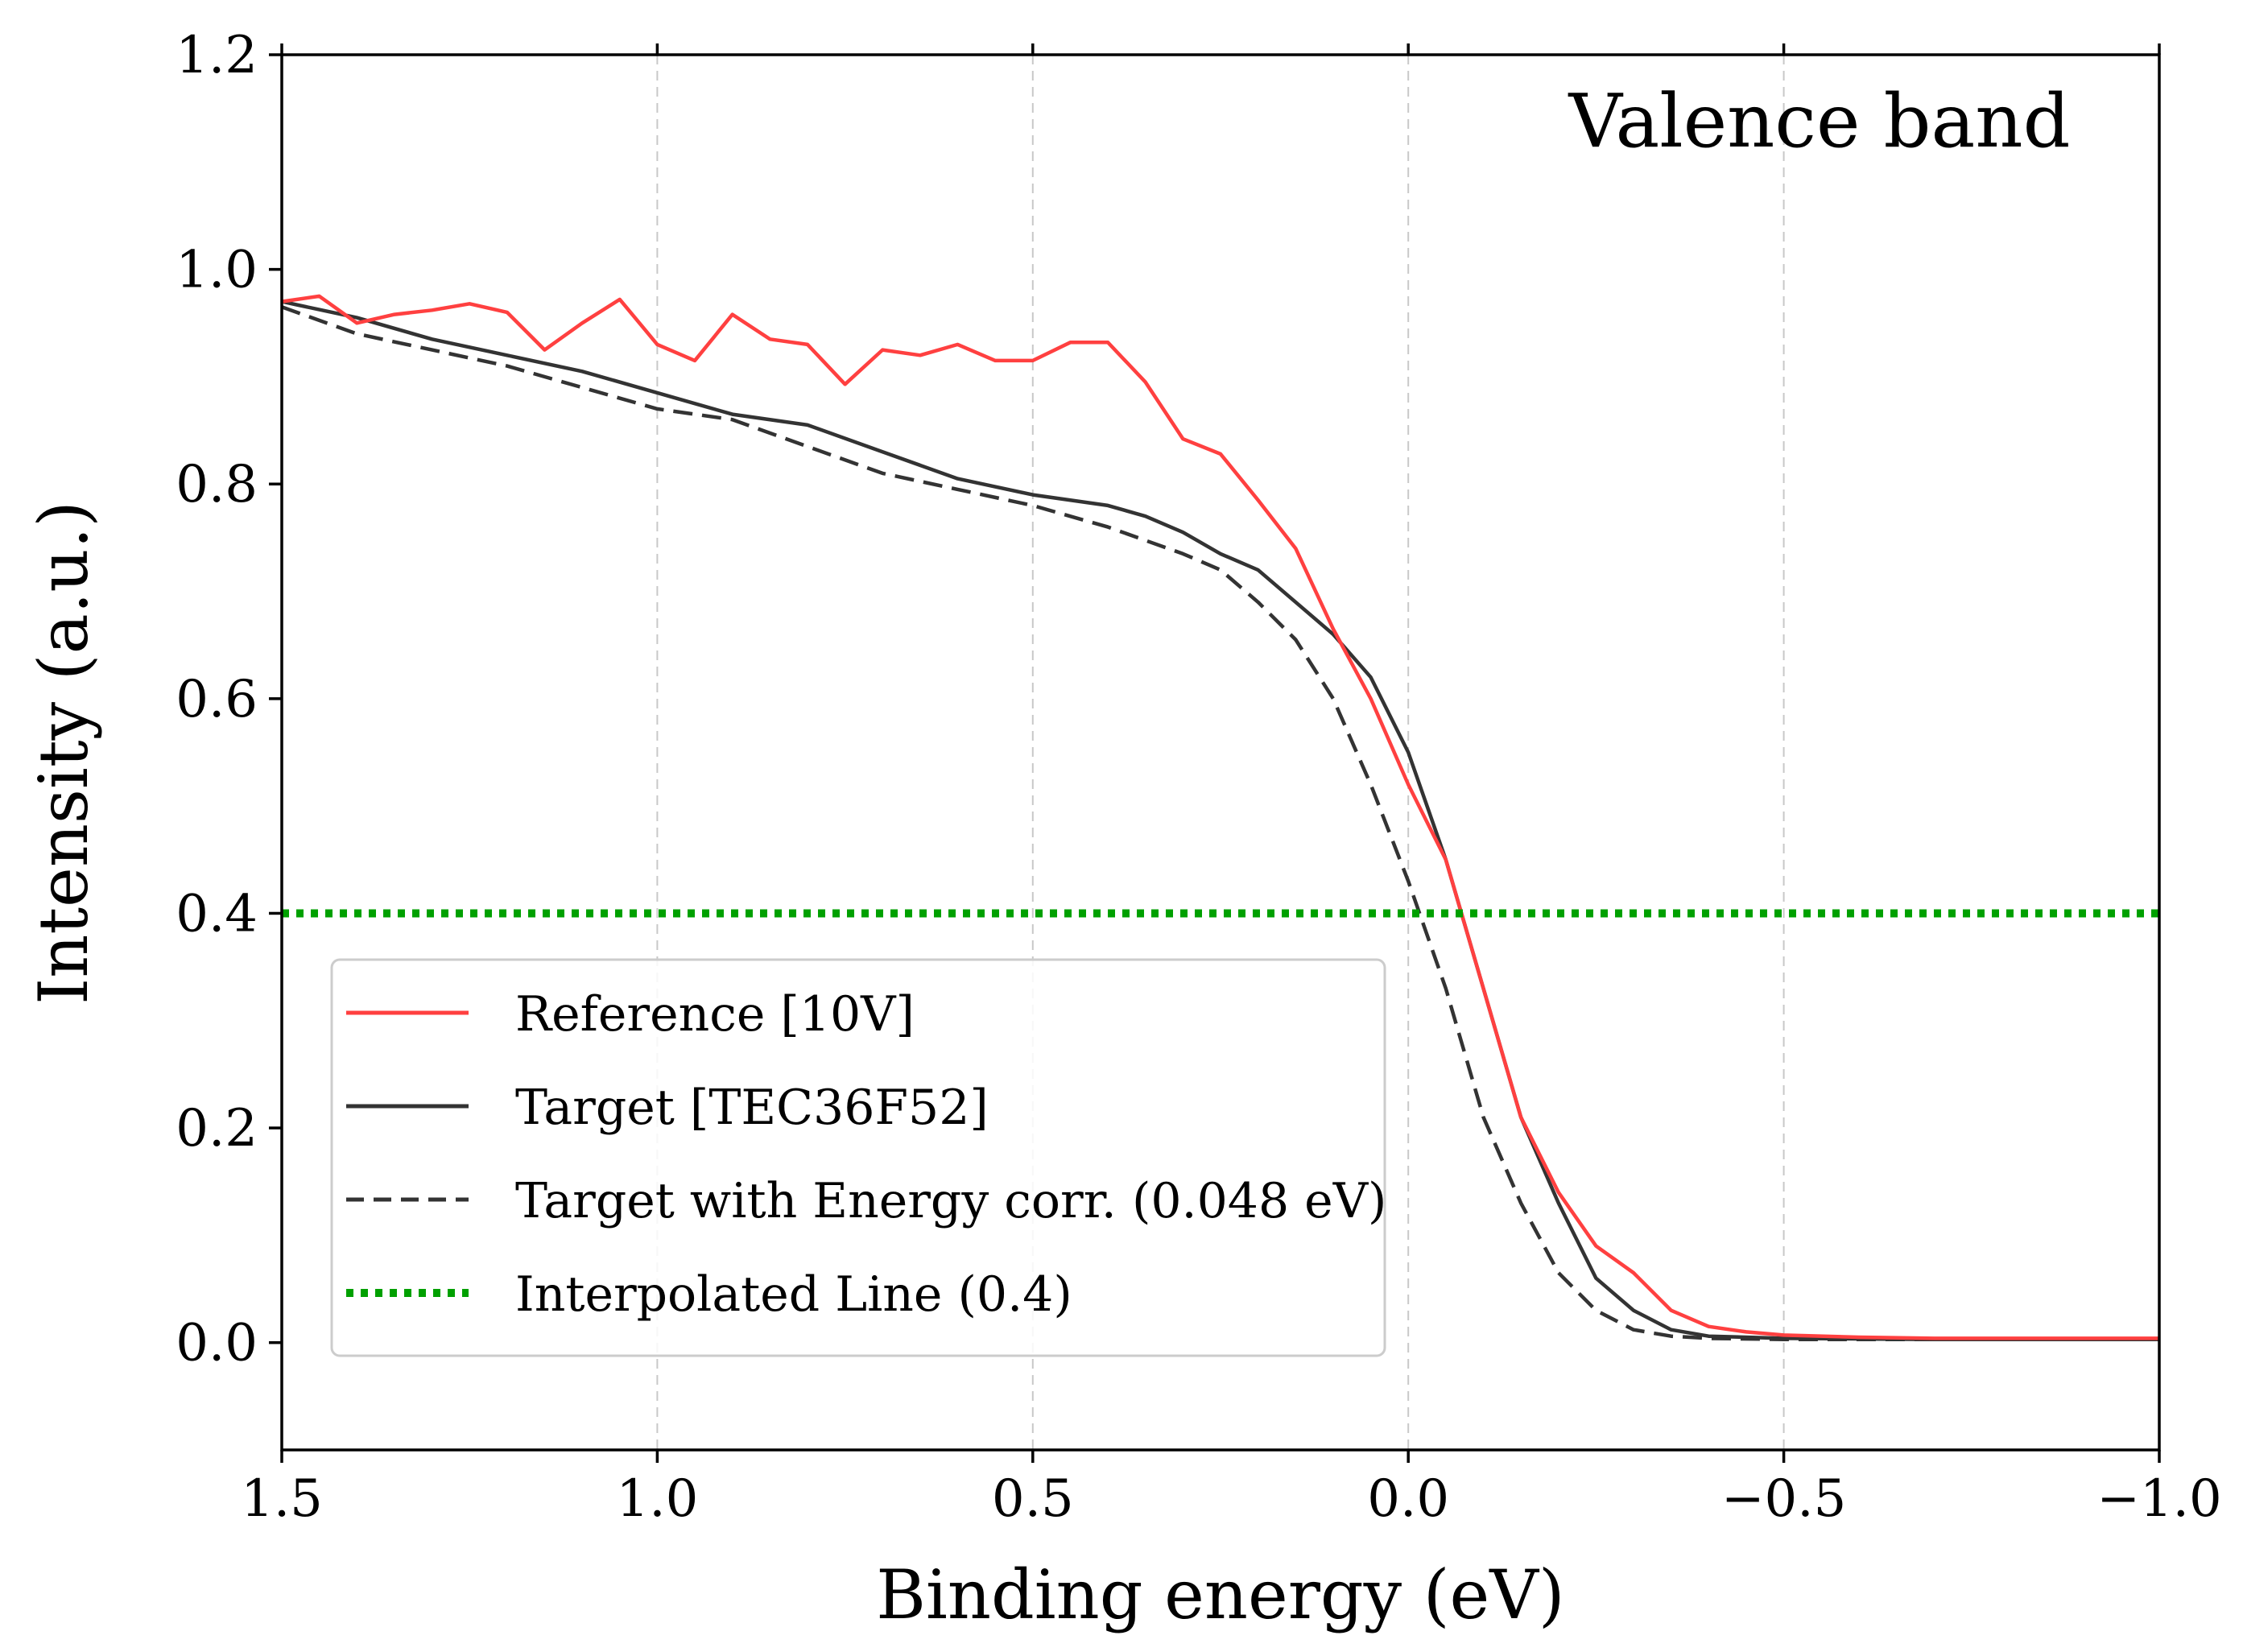 The width and height of the screenshot is (2243, 1652). I want to click on x-tick-label: −0.5, so click(1783, 1499).